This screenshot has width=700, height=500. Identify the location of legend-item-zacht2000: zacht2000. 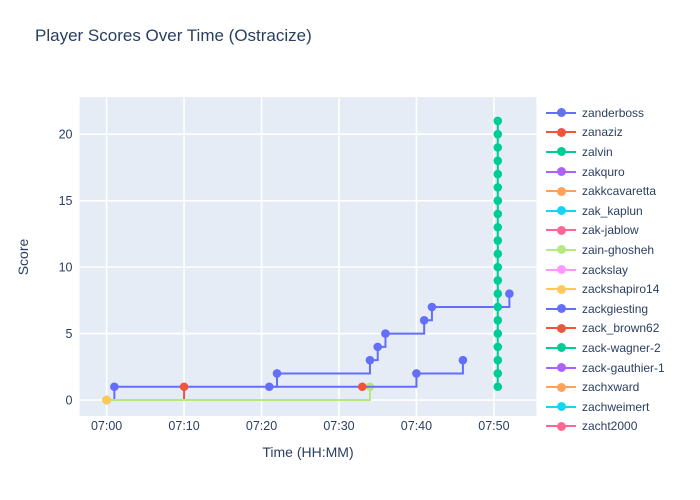
(622, 425).